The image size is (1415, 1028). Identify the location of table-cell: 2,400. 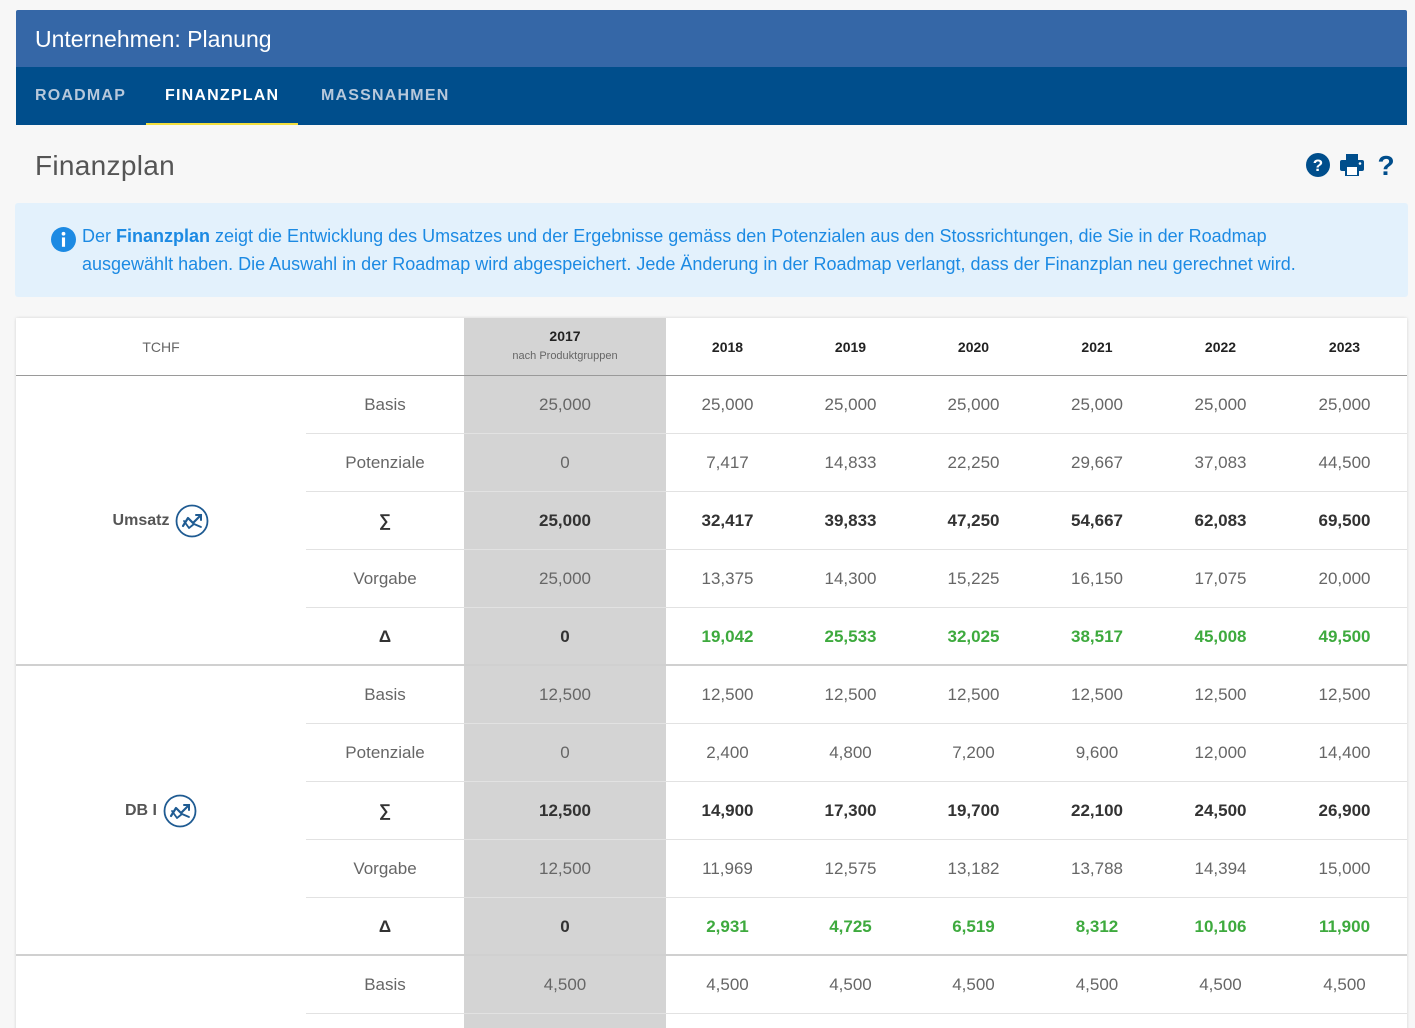
(727, 752).